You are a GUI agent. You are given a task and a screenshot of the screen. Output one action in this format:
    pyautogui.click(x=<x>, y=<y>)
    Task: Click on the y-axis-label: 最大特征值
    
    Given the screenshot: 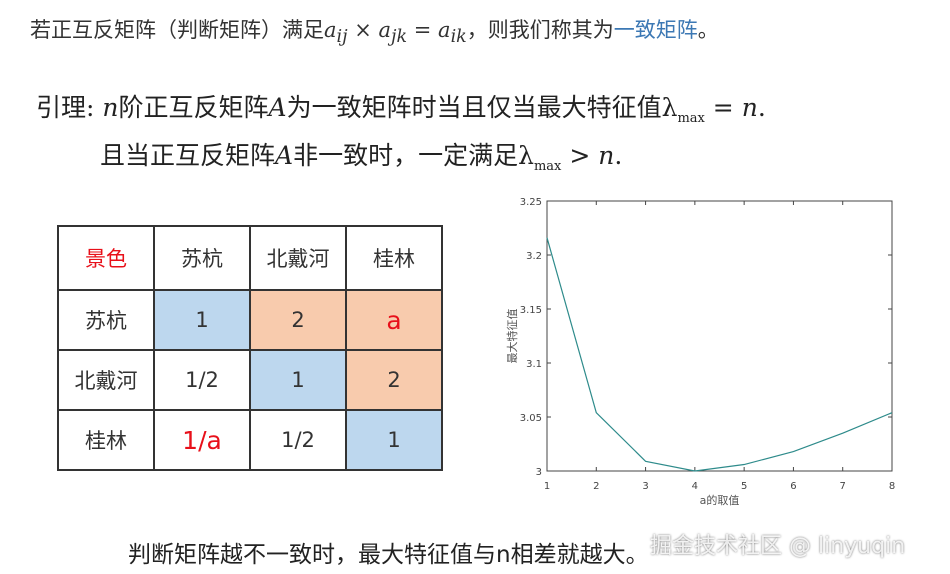 What is the action you would take?
    pyautogui.click(x=512, y=336)
    